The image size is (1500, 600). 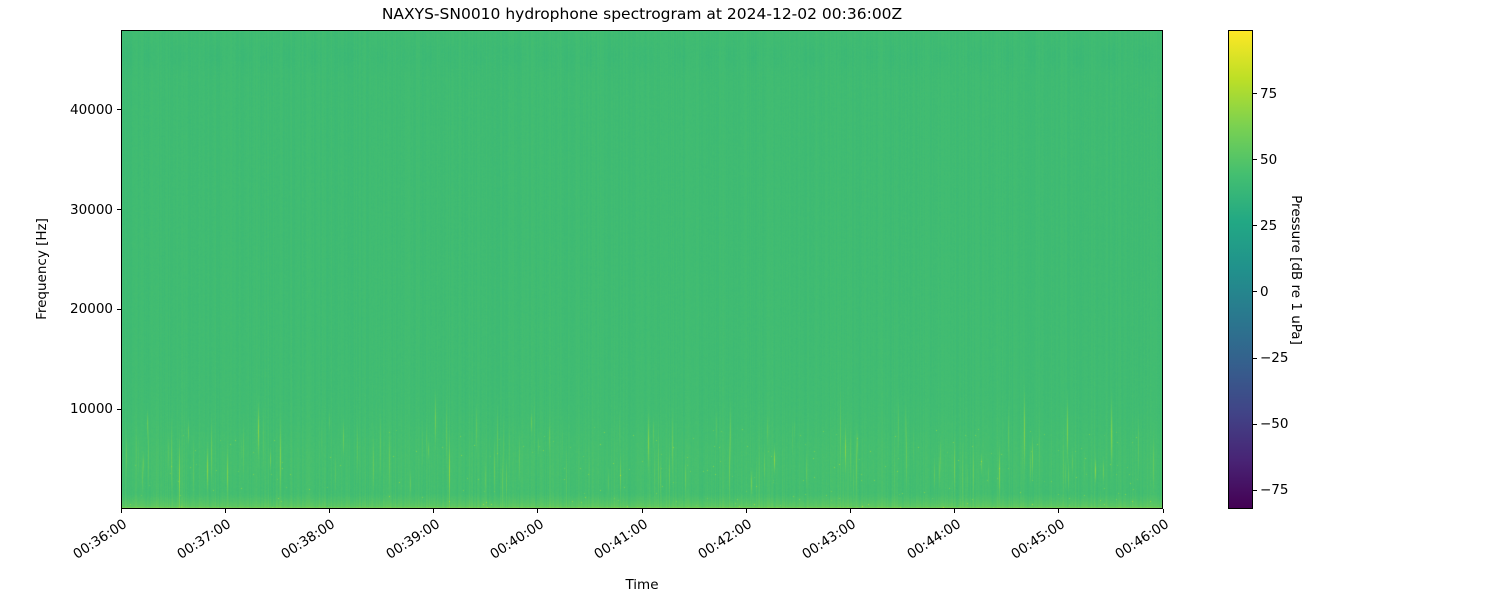 What do you see at coordinates (91, 409) in the screenshot?
I see `y-tick-label: 10000` at bounding box center [91, 409].